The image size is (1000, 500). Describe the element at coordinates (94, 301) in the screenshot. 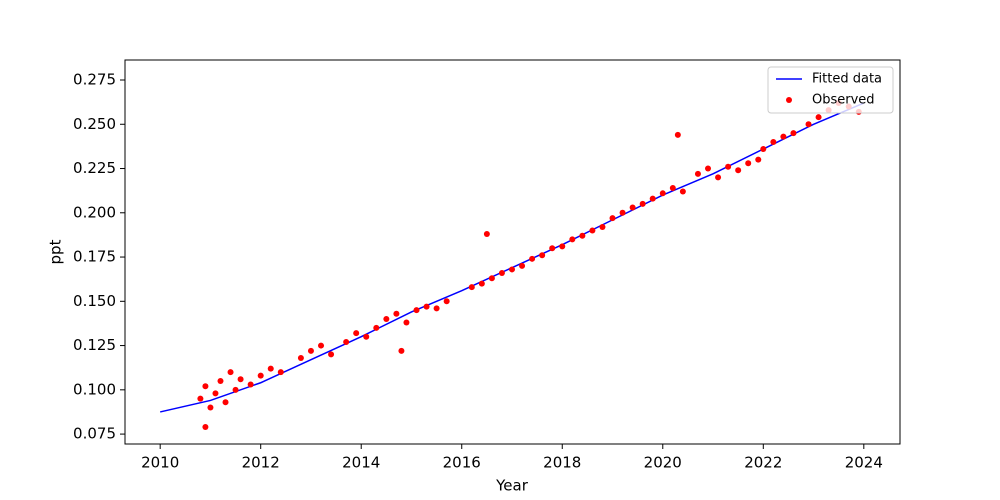

I see `y-tick-label: 0.150` at that location.